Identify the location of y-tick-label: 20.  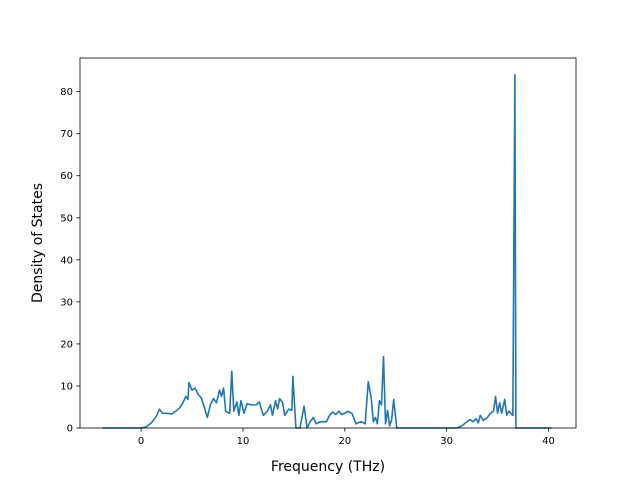
(66, 344).